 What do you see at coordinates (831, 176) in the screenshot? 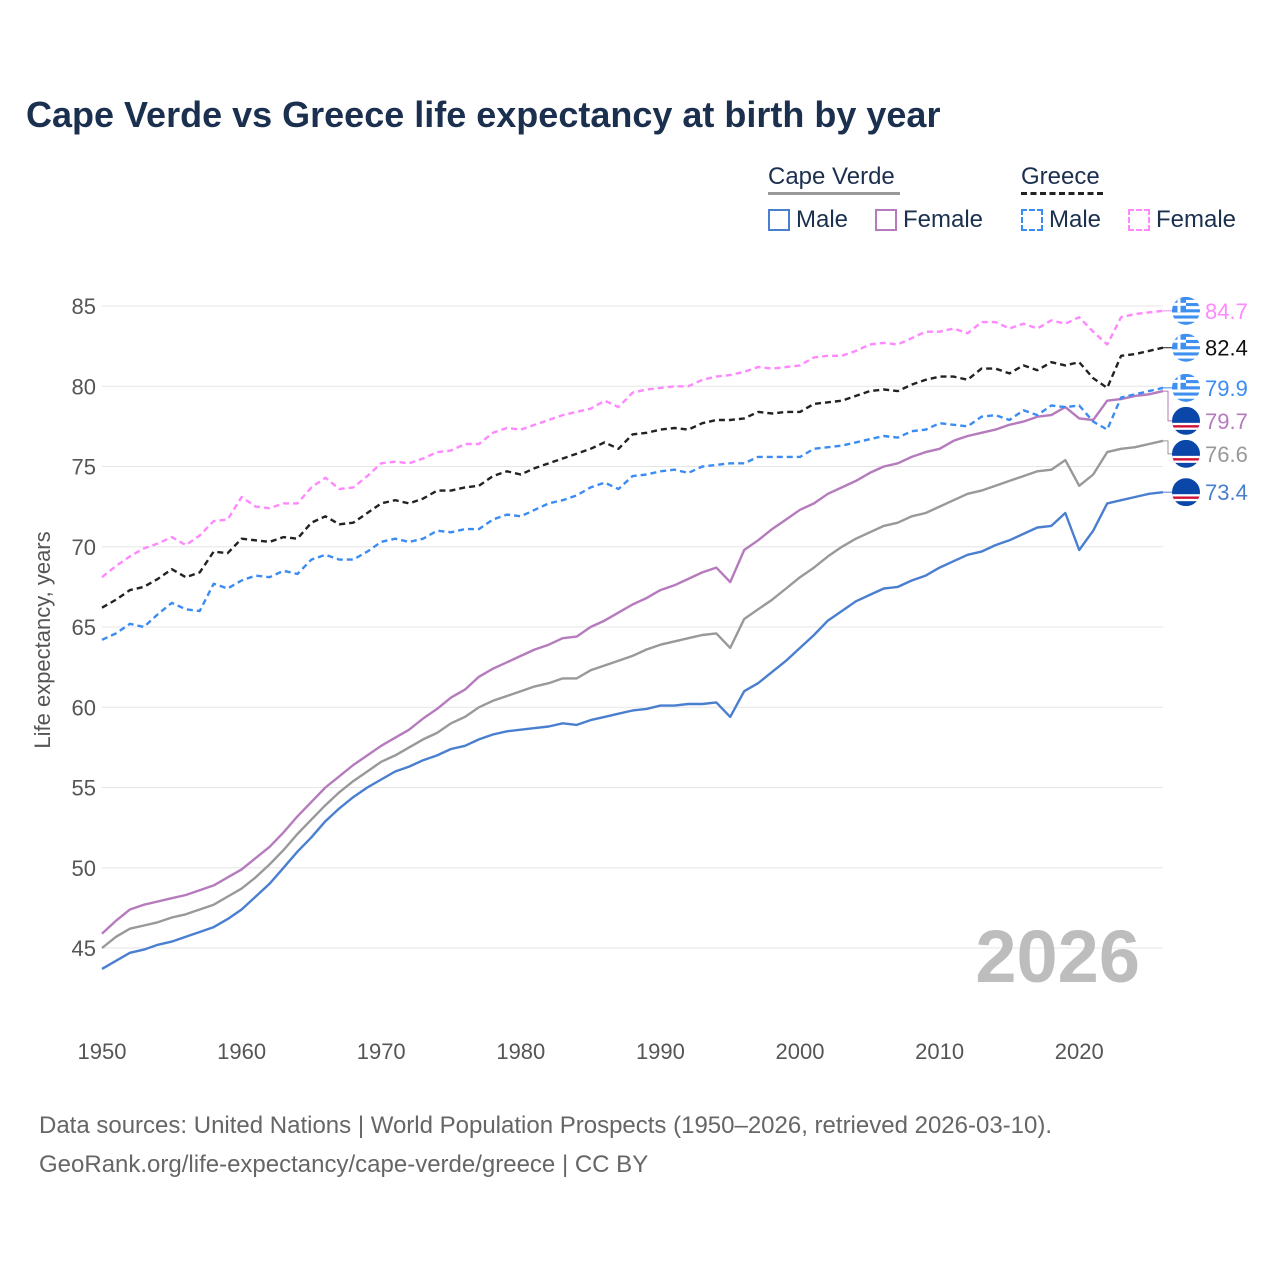
I see `legend-group-label: Cape Verde` at bounding box center [831, 176].